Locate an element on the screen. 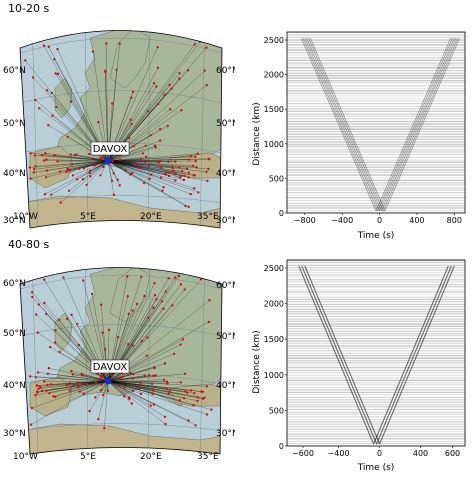  traces-top is located at coordinates (376, 122).